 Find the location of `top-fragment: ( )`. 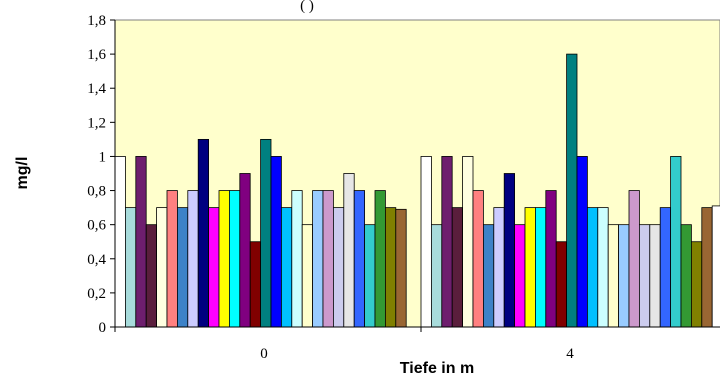

top-fragment: ( ) is located at coordinates (307, 7).